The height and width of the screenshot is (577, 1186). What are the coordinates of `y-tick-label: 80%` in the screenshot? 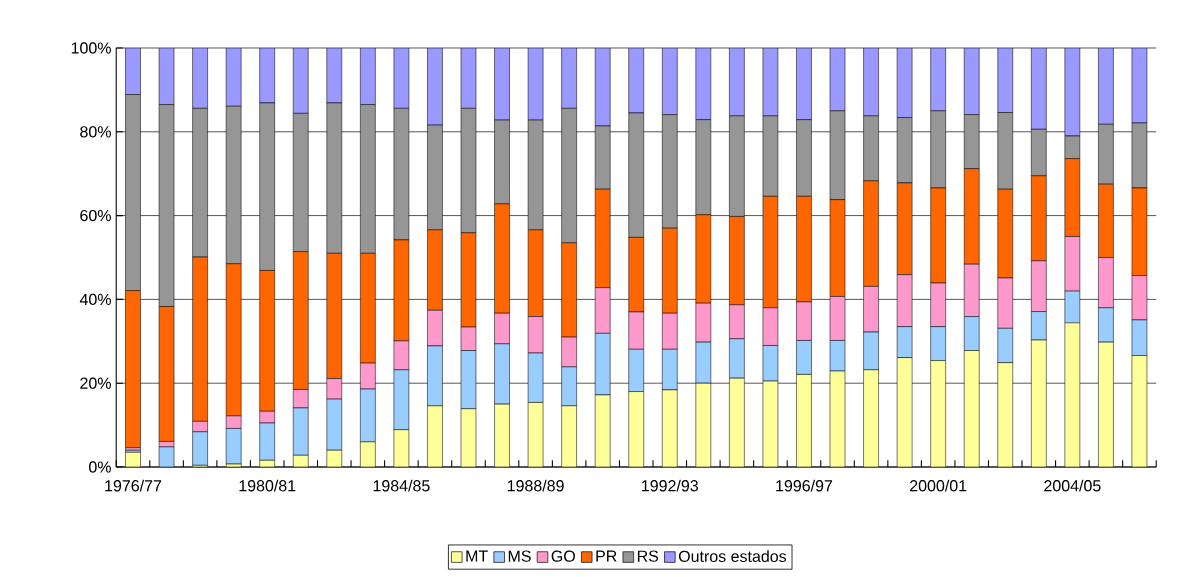 It's located at (95, 132).